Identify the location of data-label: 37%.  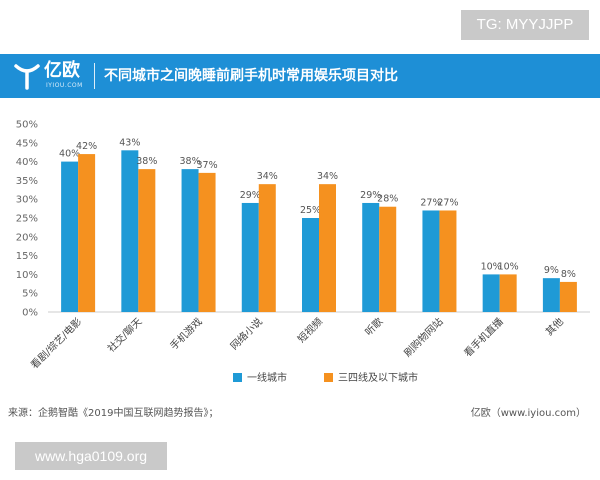
(206, 165).